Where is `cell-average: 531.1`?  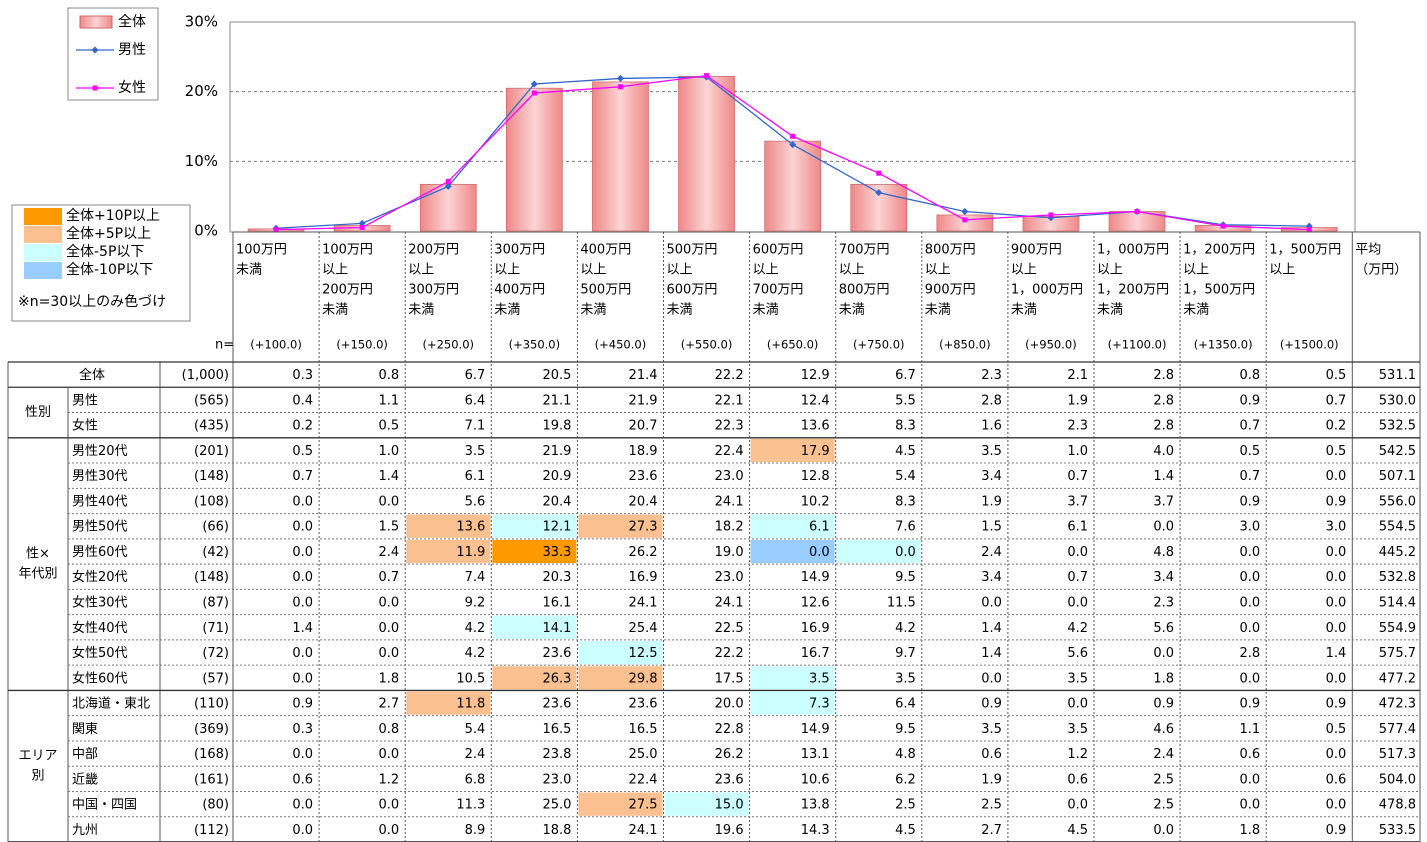
cell-average: 531.1 is located at coordinates (1397, 375).